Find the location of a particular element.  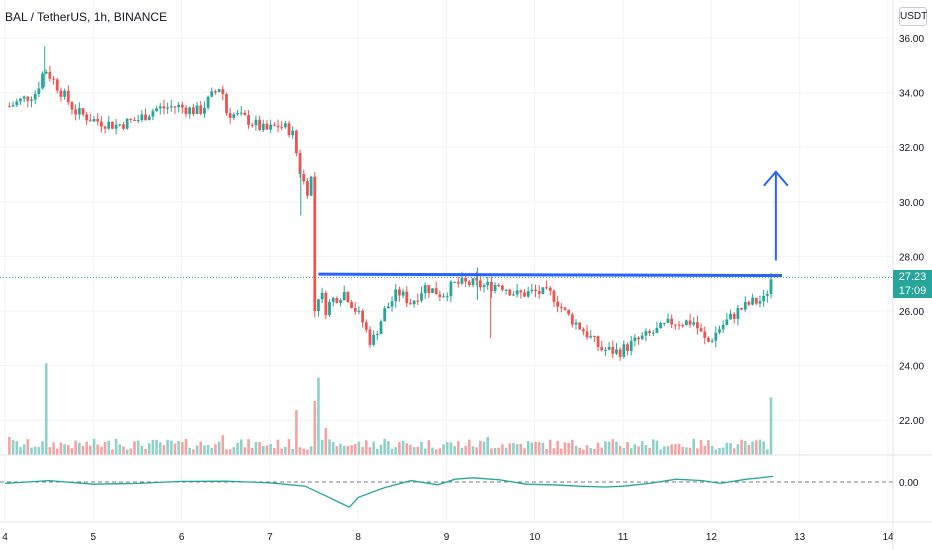

x-tick-label: 7 is located at coordinates (270, 537).